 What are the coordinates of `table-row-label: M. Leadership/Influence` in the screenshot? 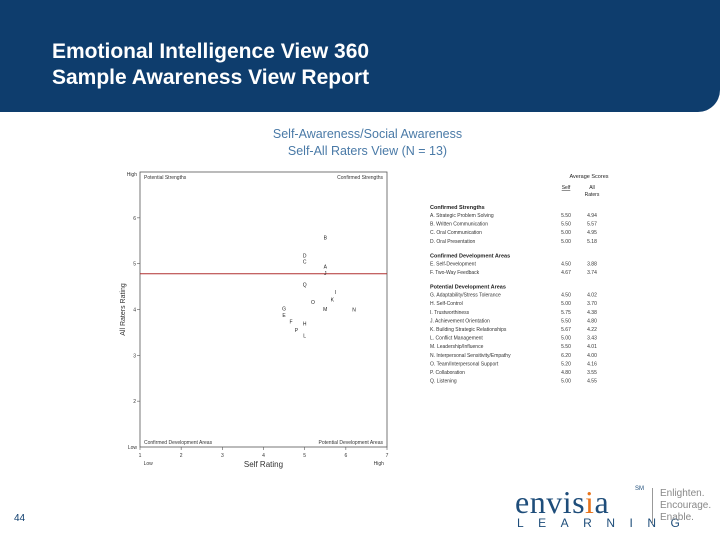 It's located at (457, 347).